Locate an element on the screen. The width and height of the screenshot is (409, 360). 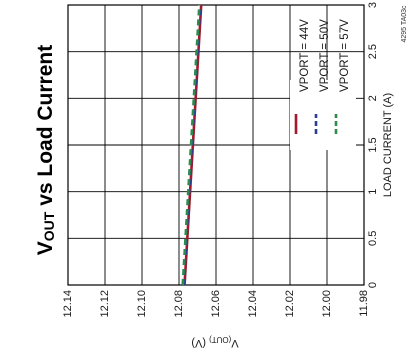
y-tick-label: 12.12 is located at coordinates (105, 304).